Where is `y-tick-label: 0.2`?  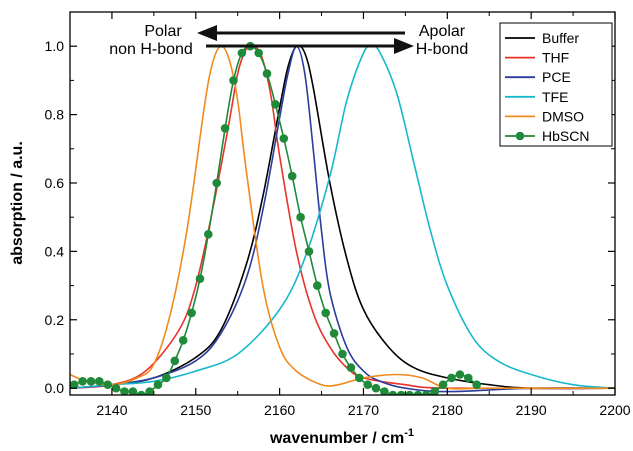 y-tick-label: 0.2 is located at coordinates (55, 320).